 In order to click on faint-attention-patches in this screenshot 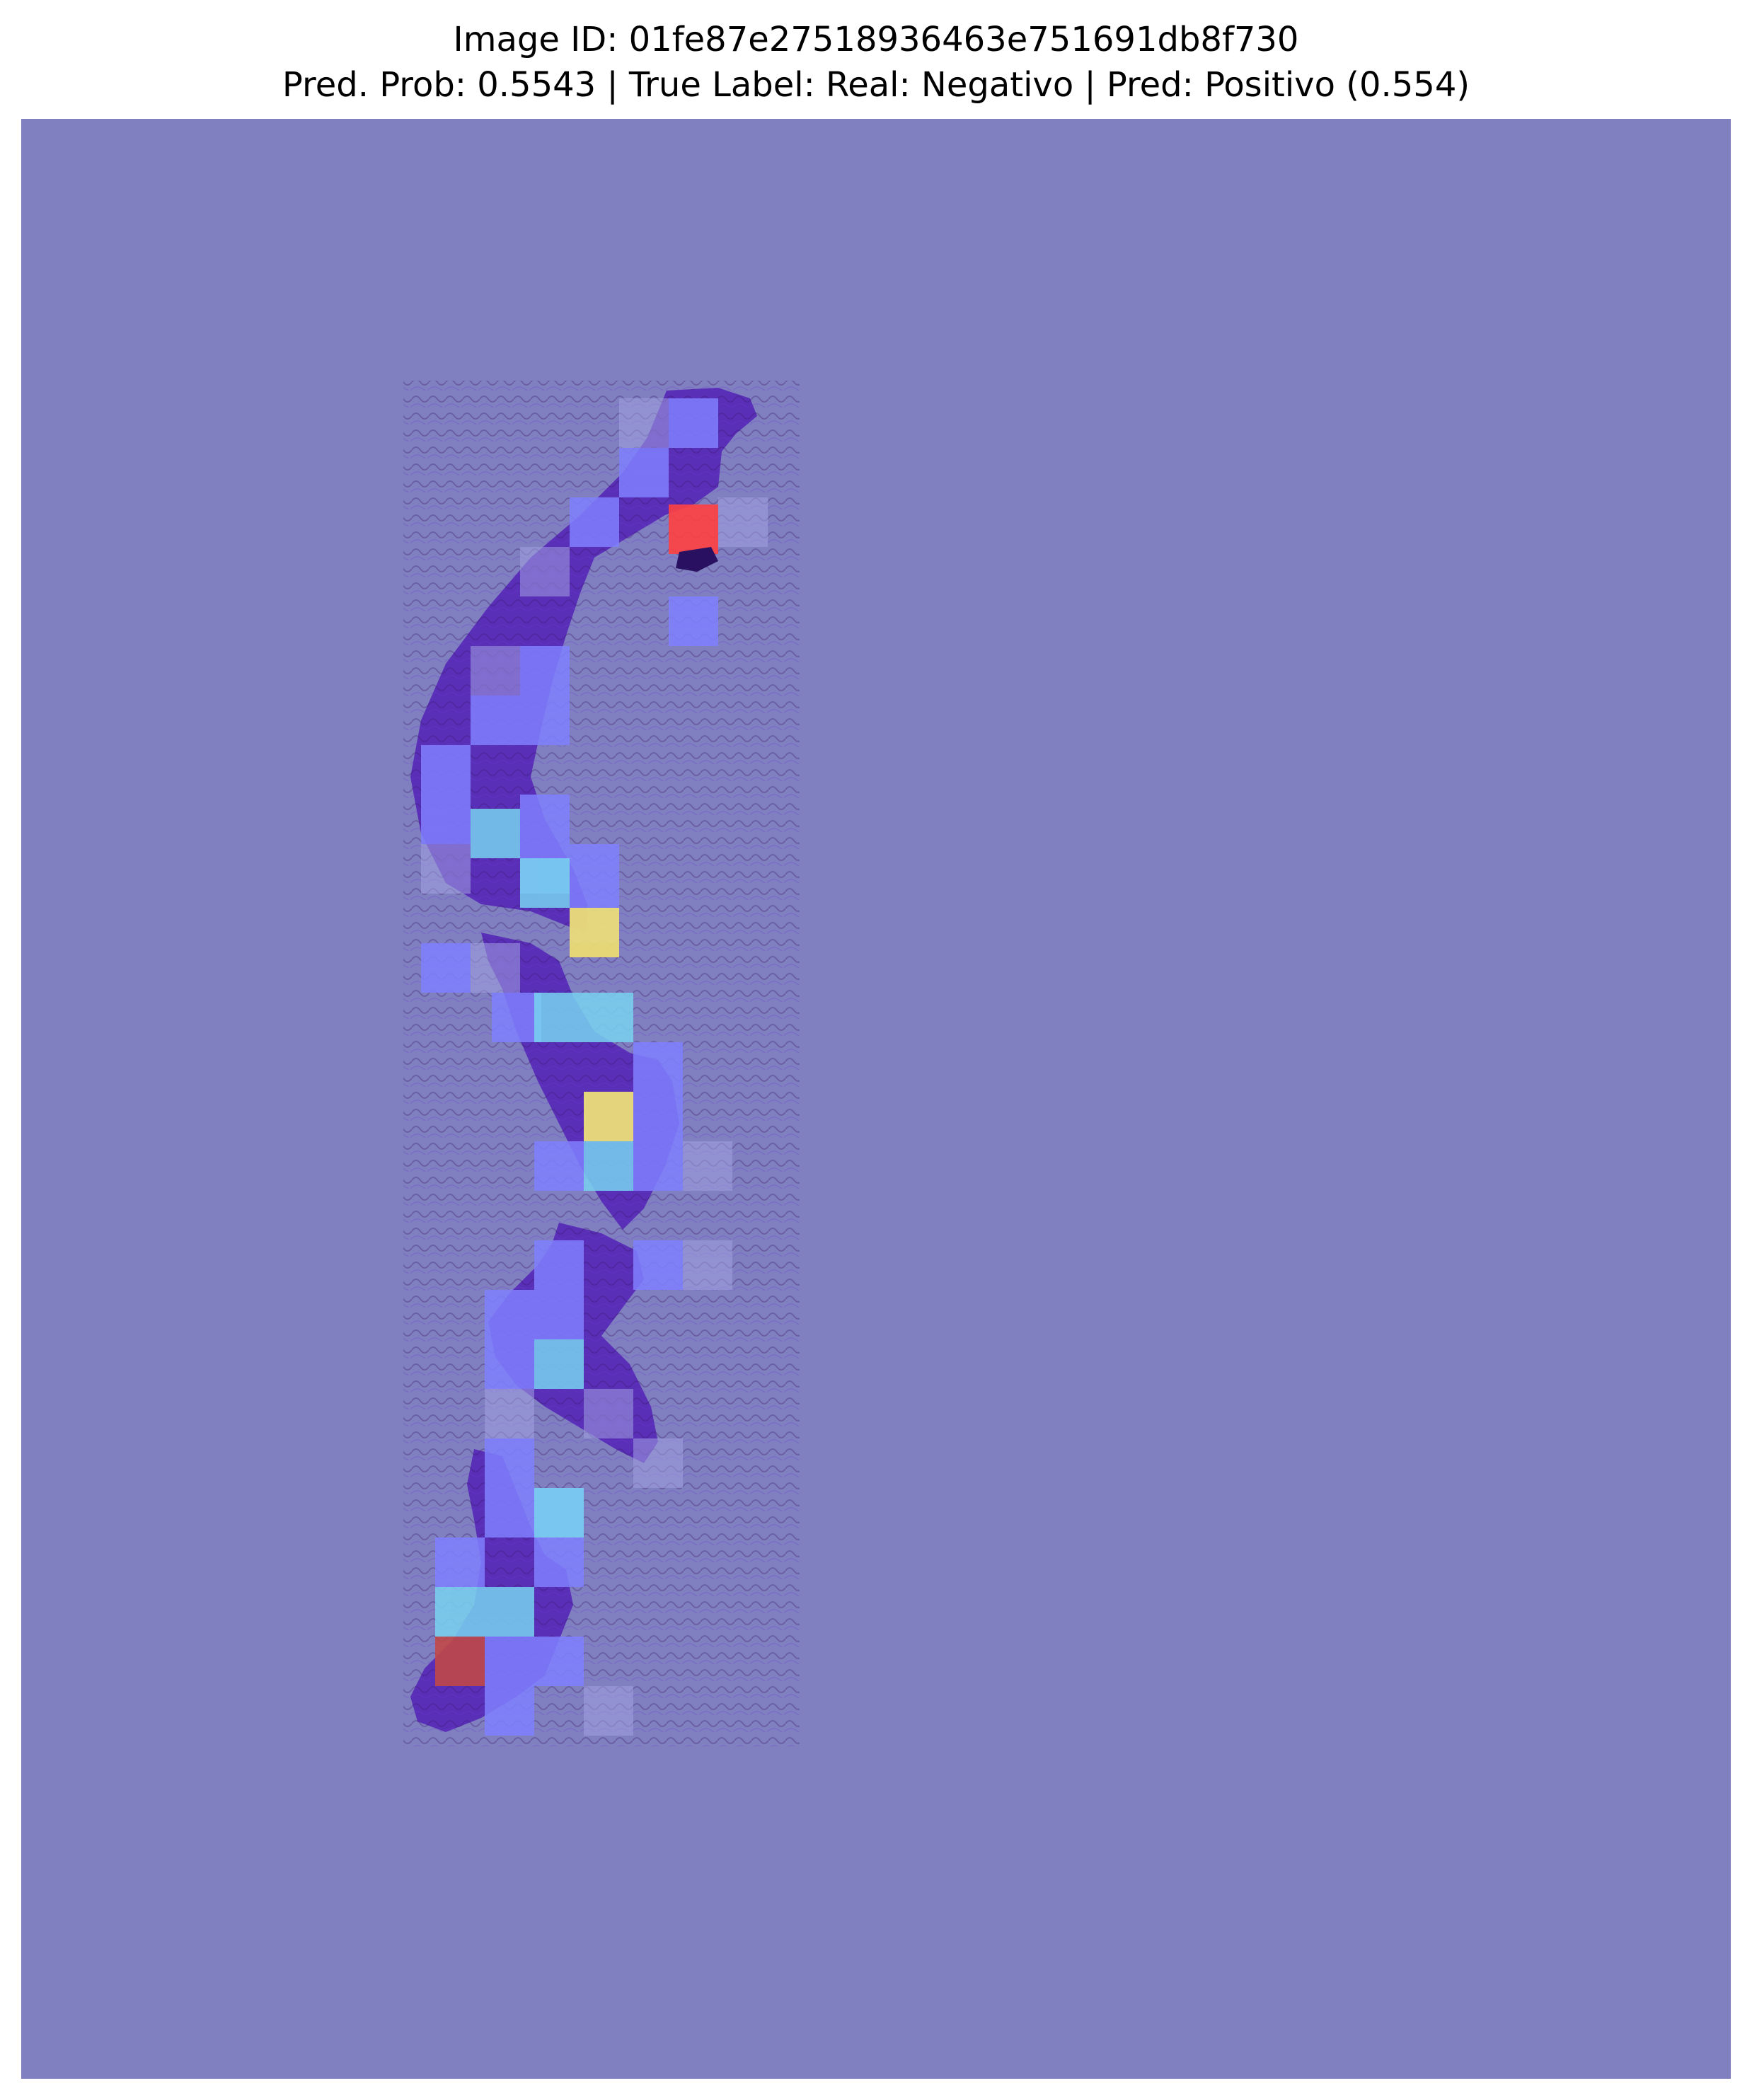, I will do `click(594, 1067)`.